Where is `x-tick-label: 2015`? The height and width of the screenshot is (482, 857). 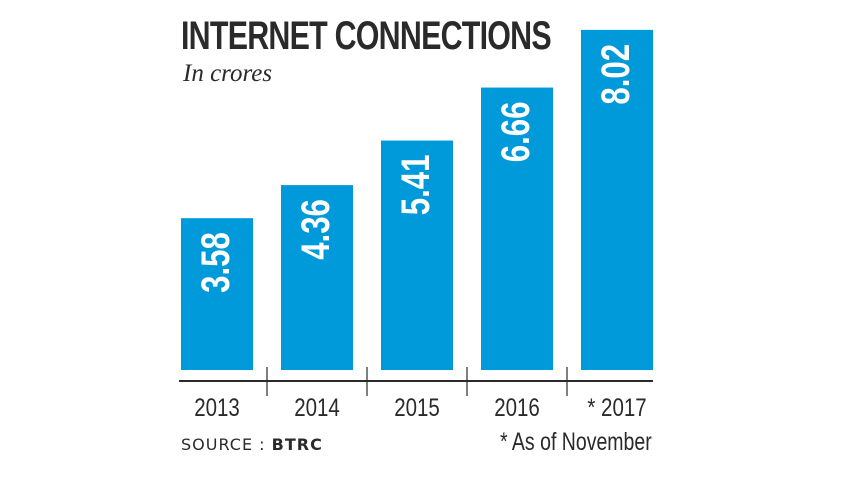
x-tick-label: 2015 is located at coordinates (417, 407).